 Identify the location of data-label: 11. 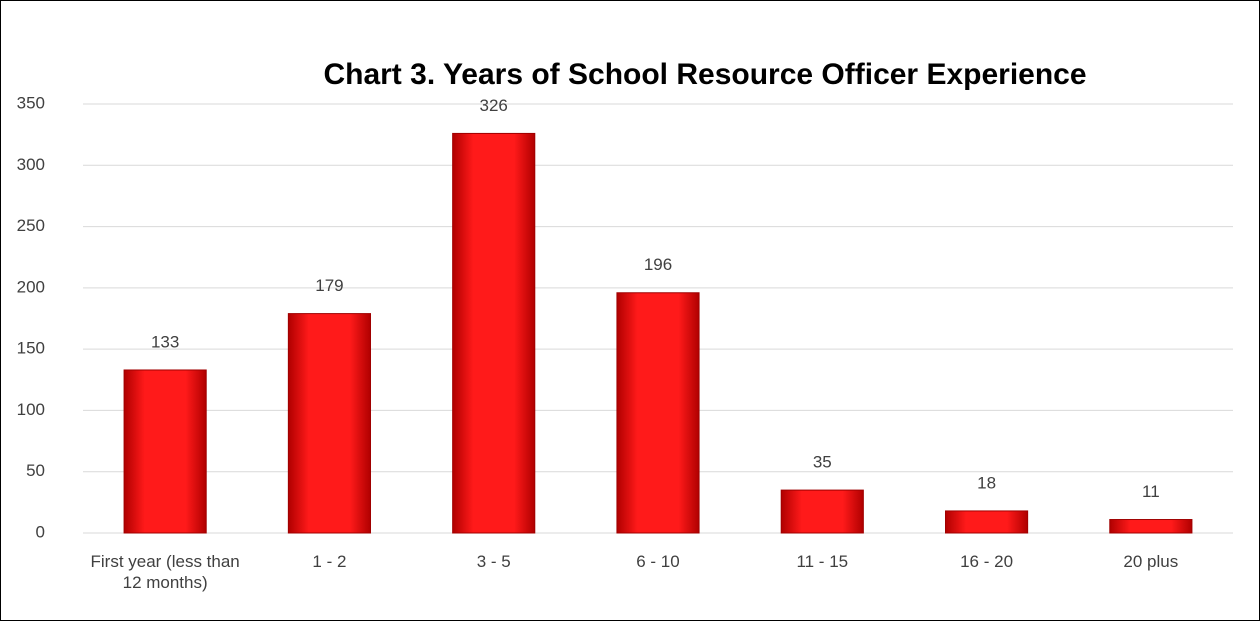
(1151, 491).